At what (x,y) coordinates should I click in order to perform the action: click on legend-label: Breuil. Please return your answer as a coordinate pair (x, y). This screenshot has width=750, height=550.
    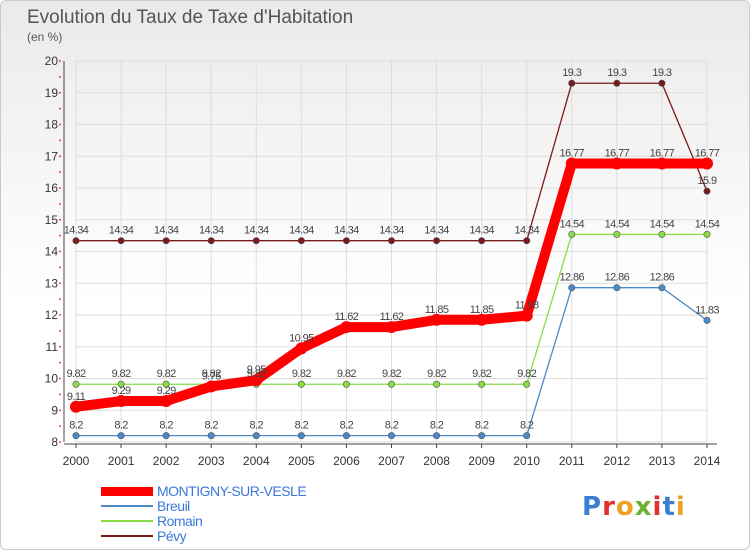
    Looking at the image, I should click on (173, 506).